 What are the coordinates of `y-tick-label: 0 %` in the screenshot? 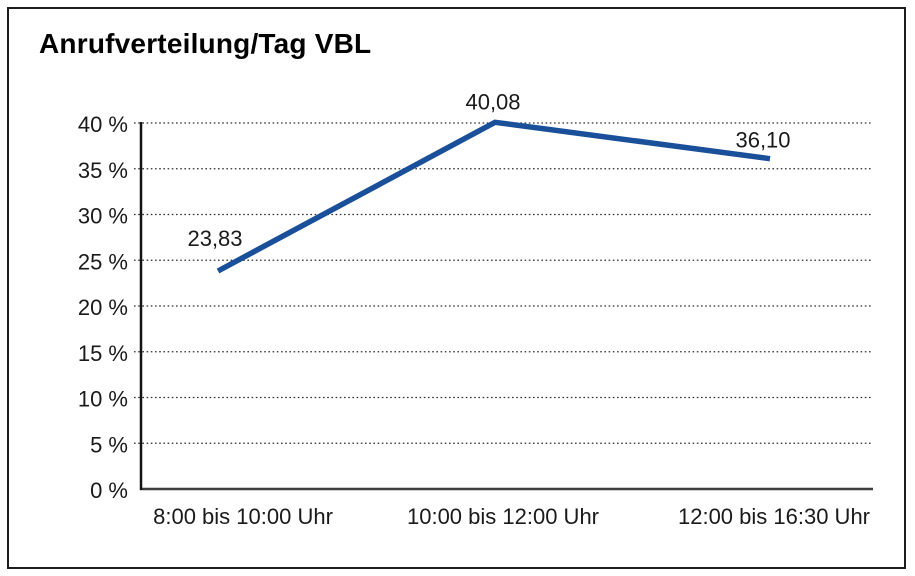 It's located at (109, 490).